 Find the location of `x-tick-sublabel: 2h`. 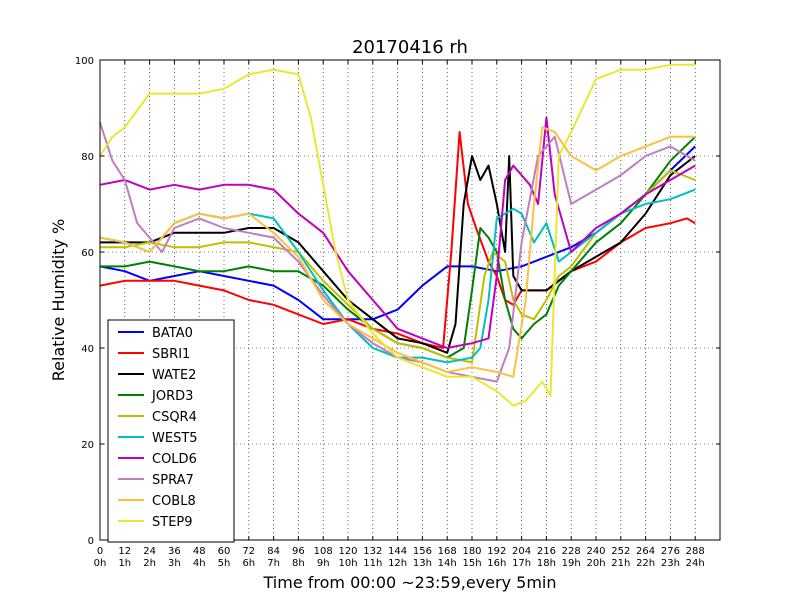

x-tick-sublabel: 2h is located at coordinates (149, 563).